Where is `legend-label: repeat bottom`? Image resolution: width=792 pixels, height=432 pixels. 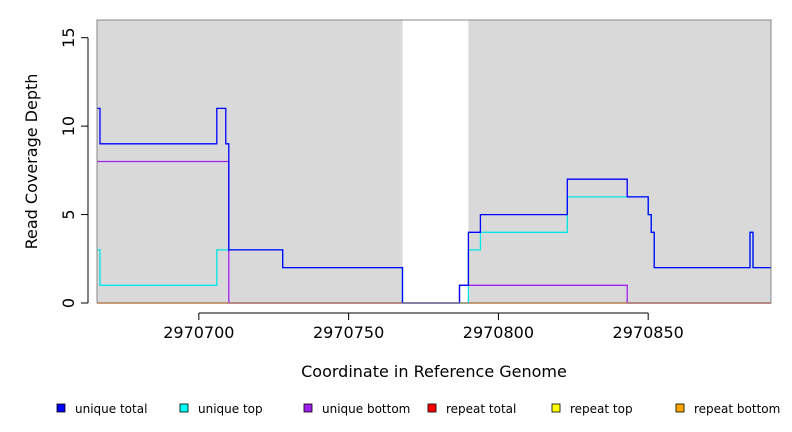
legend-label: repeat bottom is located at coordinates (737, 409).